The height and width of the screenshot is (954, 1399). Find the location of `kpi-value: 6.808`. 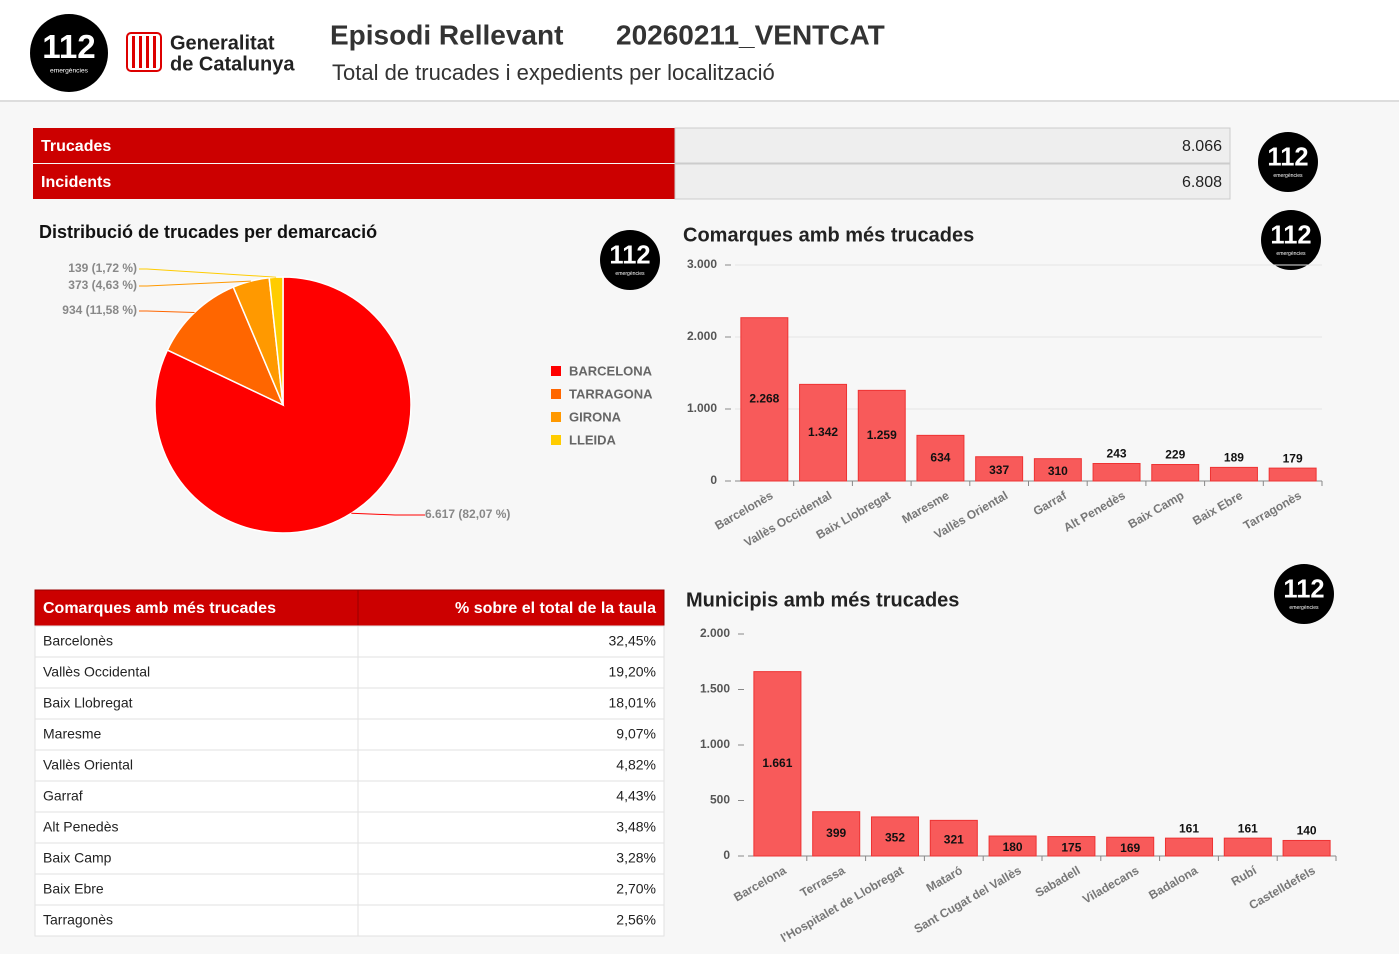

kpi-value: 6.808 is located at coordinates (1202, 182).